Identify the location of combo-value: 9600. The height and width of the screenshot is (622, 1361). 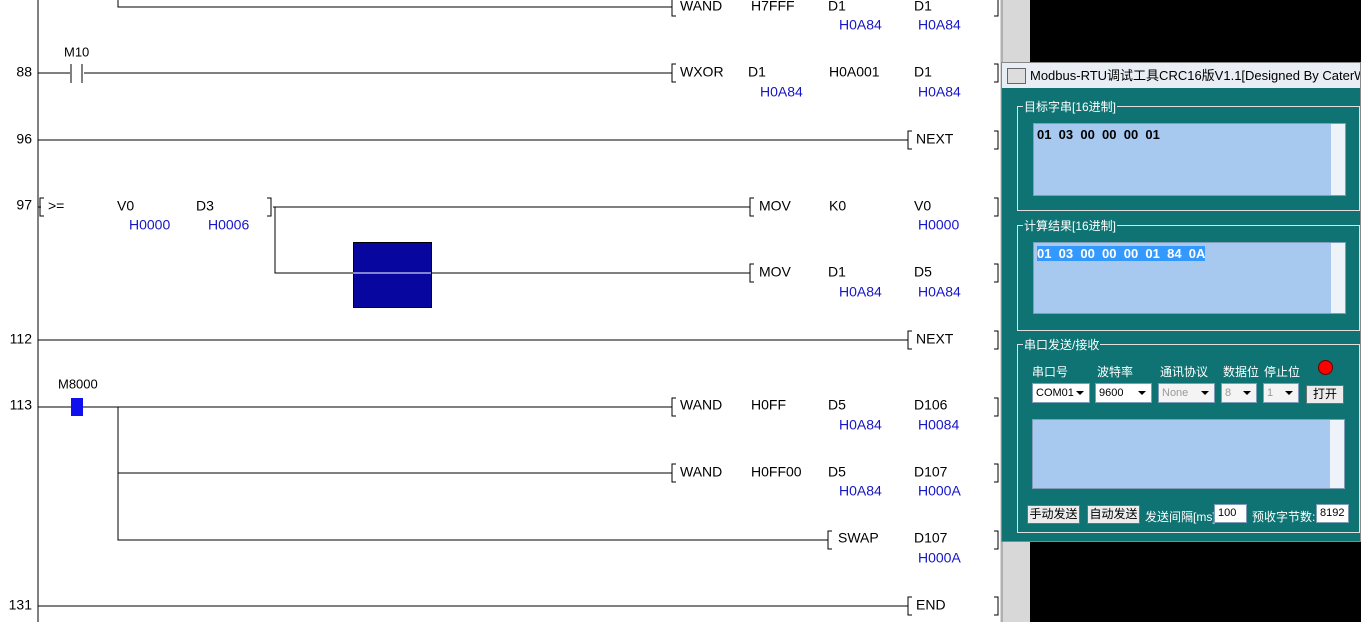
(1111, 393).